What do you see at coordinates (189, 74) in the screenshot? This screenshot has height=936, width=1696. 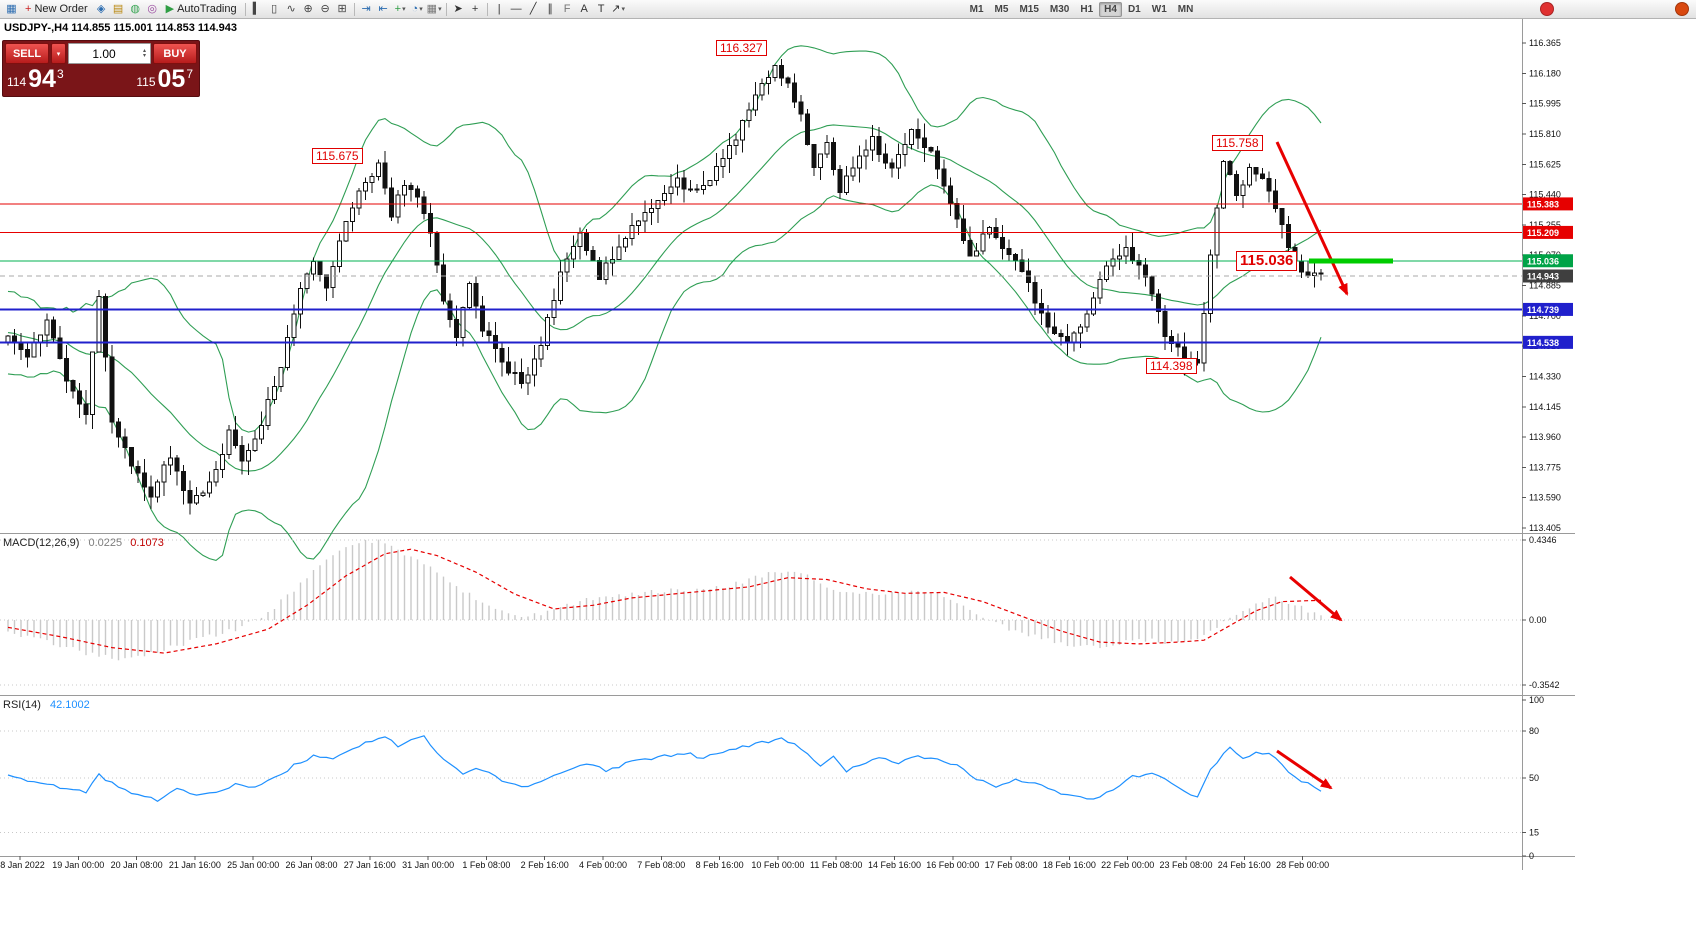 I see `ask-pip-digit: 7` at bounding box center [189, 74].